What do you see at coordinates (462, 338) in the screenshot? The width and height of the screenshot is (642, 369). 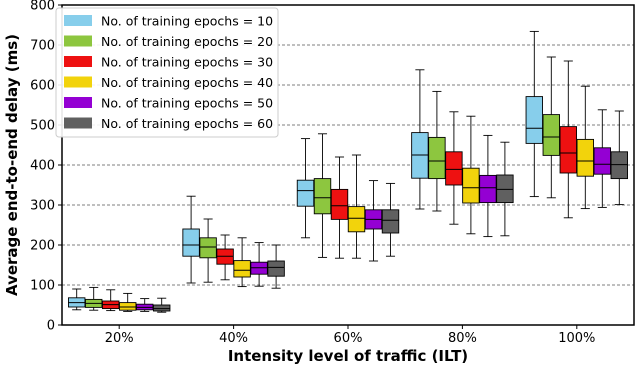 I see `x-tick-label: 80%` at bounding box center [462, 338].